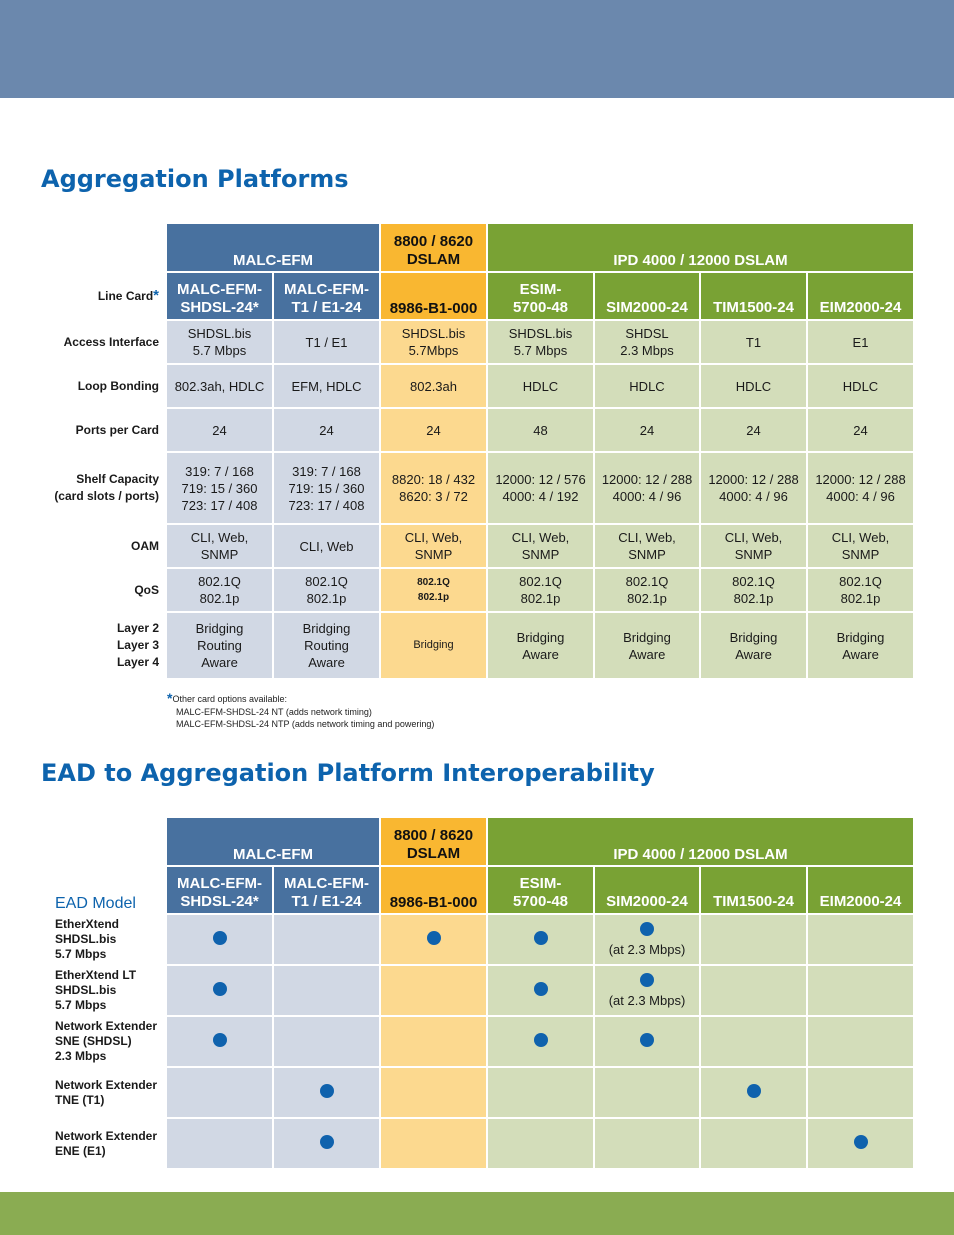 The width and height of the screenshot is (954, 1235). Describe the element at coordinates (540, 901) in the screenshot. I see `line-card-name: 5700-48` at that location.